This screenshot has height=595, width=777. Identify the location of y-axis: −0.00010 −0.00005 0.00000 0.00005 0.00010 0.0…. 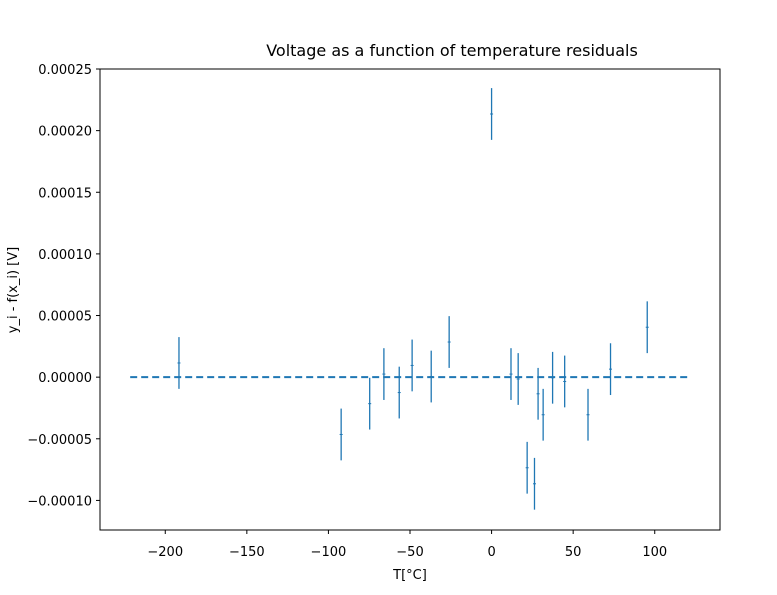
(63, 286).